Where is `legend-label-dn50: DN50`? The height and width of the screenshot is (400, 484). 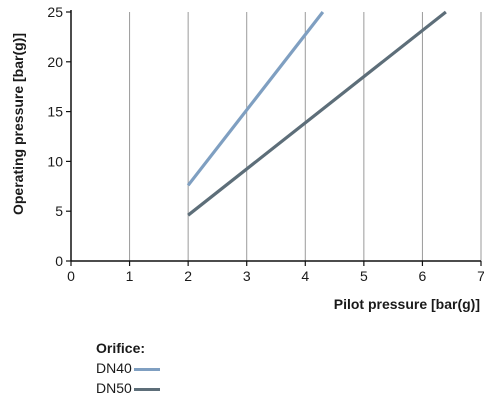
legend-label-dn50: DN50 is located at coordinates (114, 388).